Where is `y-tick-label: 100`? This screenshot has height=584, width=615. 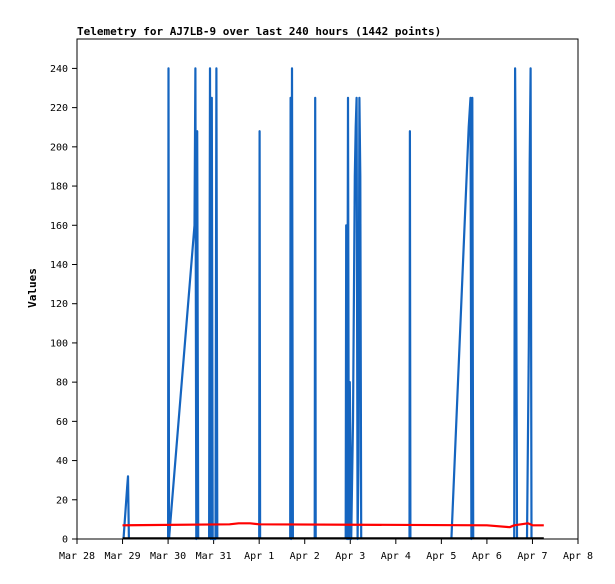 y-tick-label: 100 is located at coordinates (59, 343).